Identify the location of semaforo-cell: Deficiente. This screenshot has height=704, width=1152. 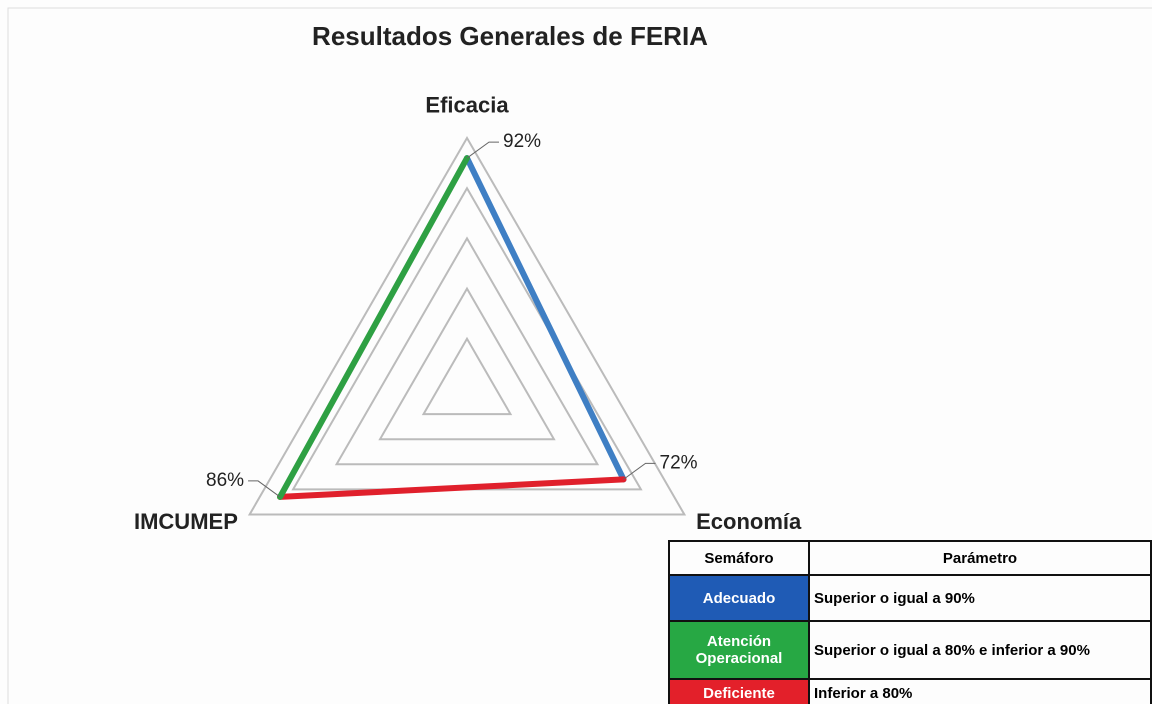
(739, 691).